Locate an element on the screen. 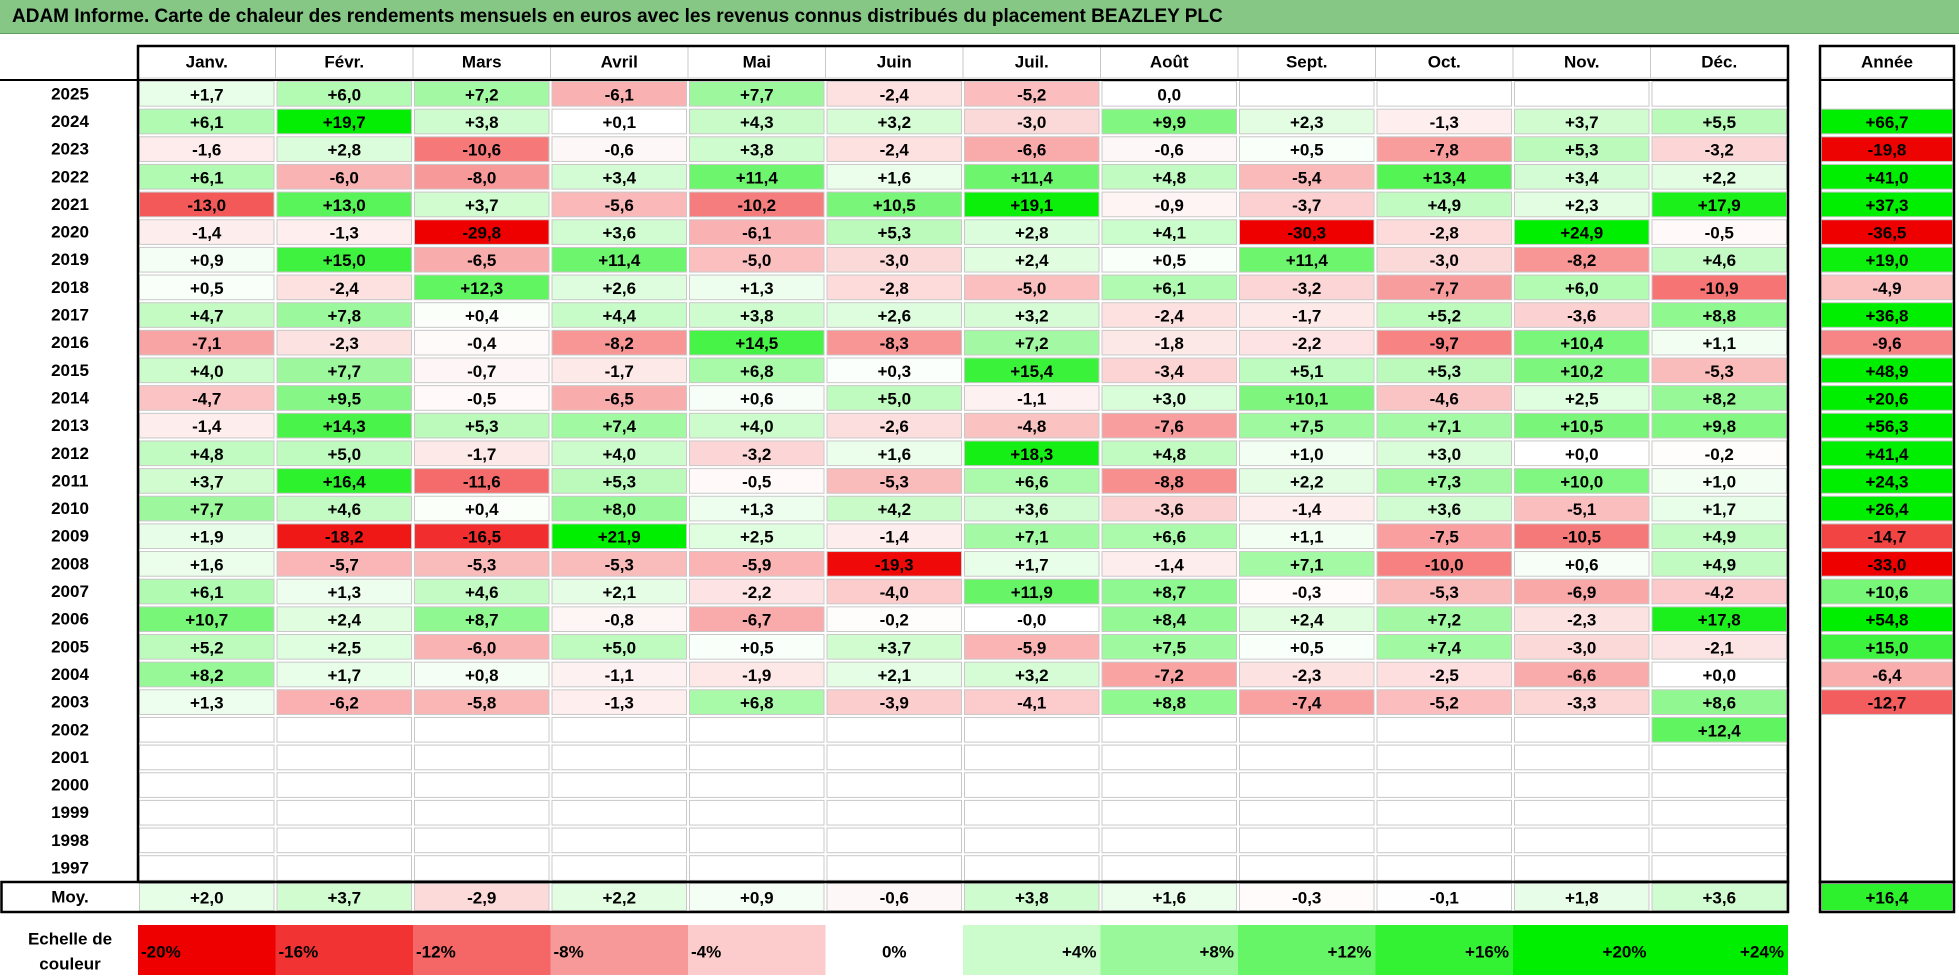 Image resolution: width=1959 pixels, height=978 pixels. month-header-label: Juin is located at coordinates (894, 62).